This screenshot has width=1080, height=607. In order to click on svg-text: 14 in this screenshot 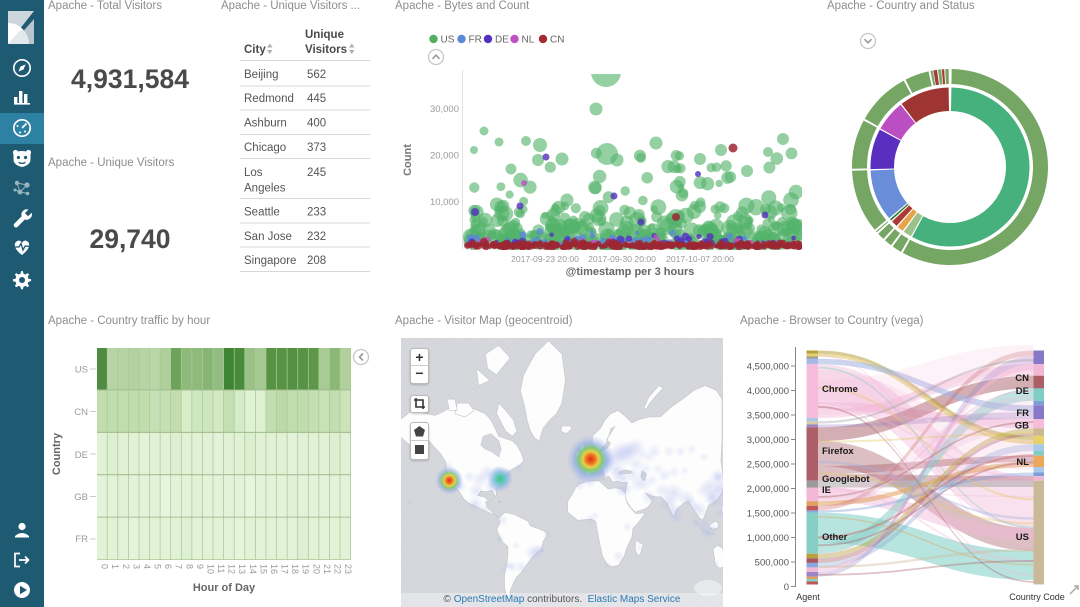, I will do `click(253, 569)`.